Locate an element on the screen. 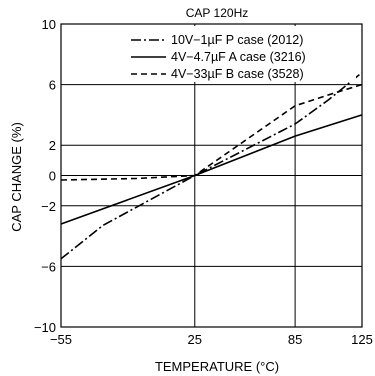 The width and height of the screenshot is (375, 376). legend-label: 4V−33µF B case (3528) is located at coordinates (237, 74).